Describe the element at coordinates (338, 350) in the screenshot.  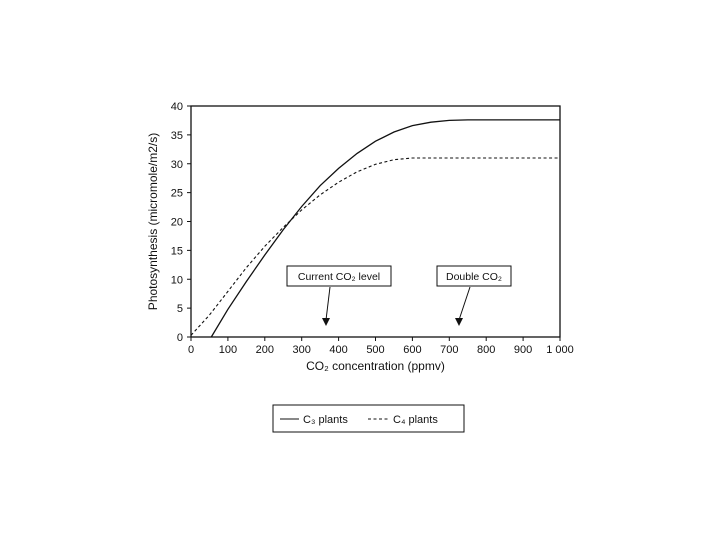
I see `x-tick-label: 400` at that location.